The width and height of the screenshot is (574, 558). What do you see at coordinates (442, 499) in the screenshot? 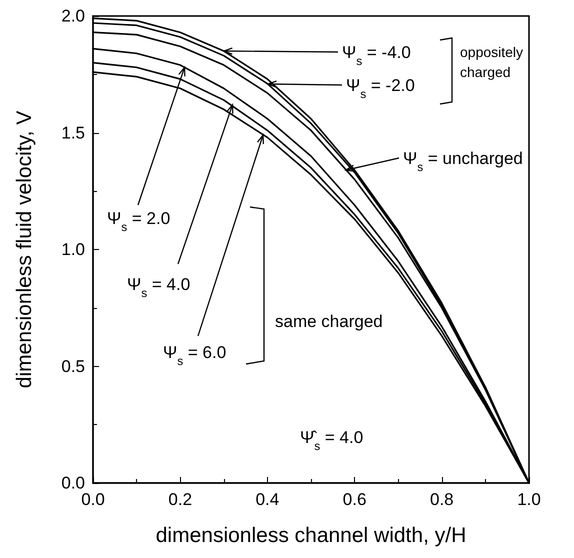
I see `x-tick-label: 0.8` at bounding box center [442, 499].